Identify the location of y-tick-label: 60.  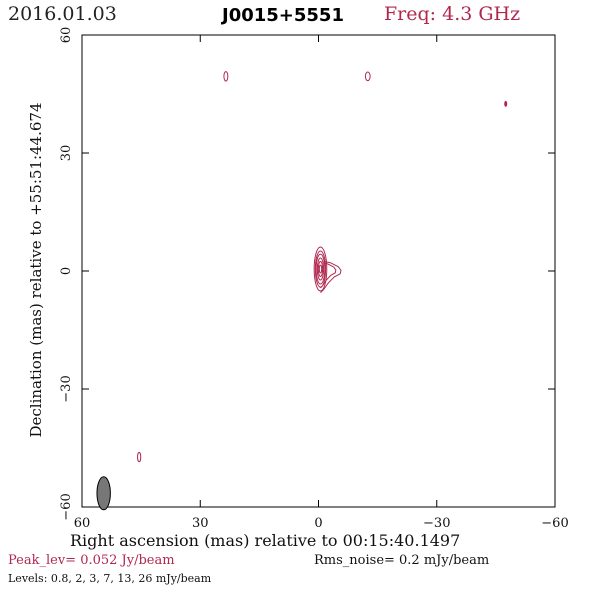
(66, 35).